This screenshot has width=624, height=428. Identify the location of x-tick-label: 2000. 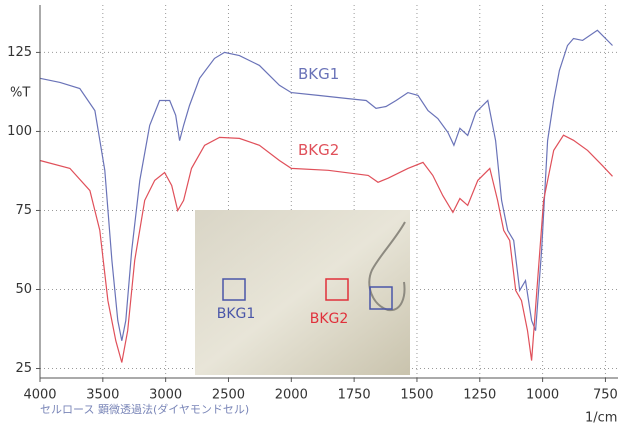
(291, 395).